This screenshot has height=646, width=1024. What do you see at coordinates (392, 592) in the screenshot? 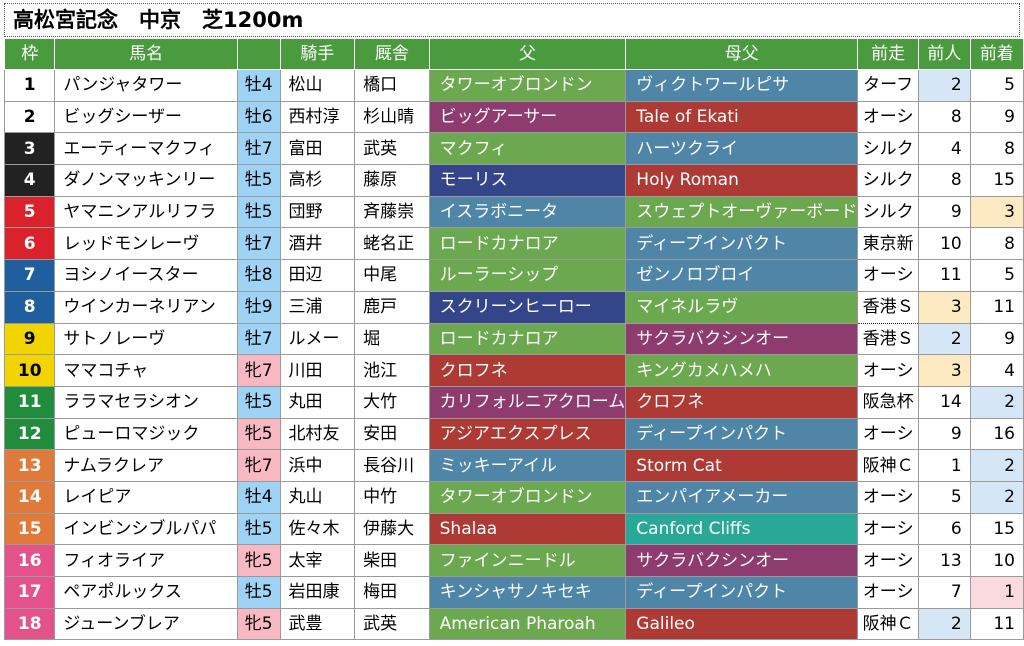
I see `stable-name: 梅田` at bounding box center [392, 592].